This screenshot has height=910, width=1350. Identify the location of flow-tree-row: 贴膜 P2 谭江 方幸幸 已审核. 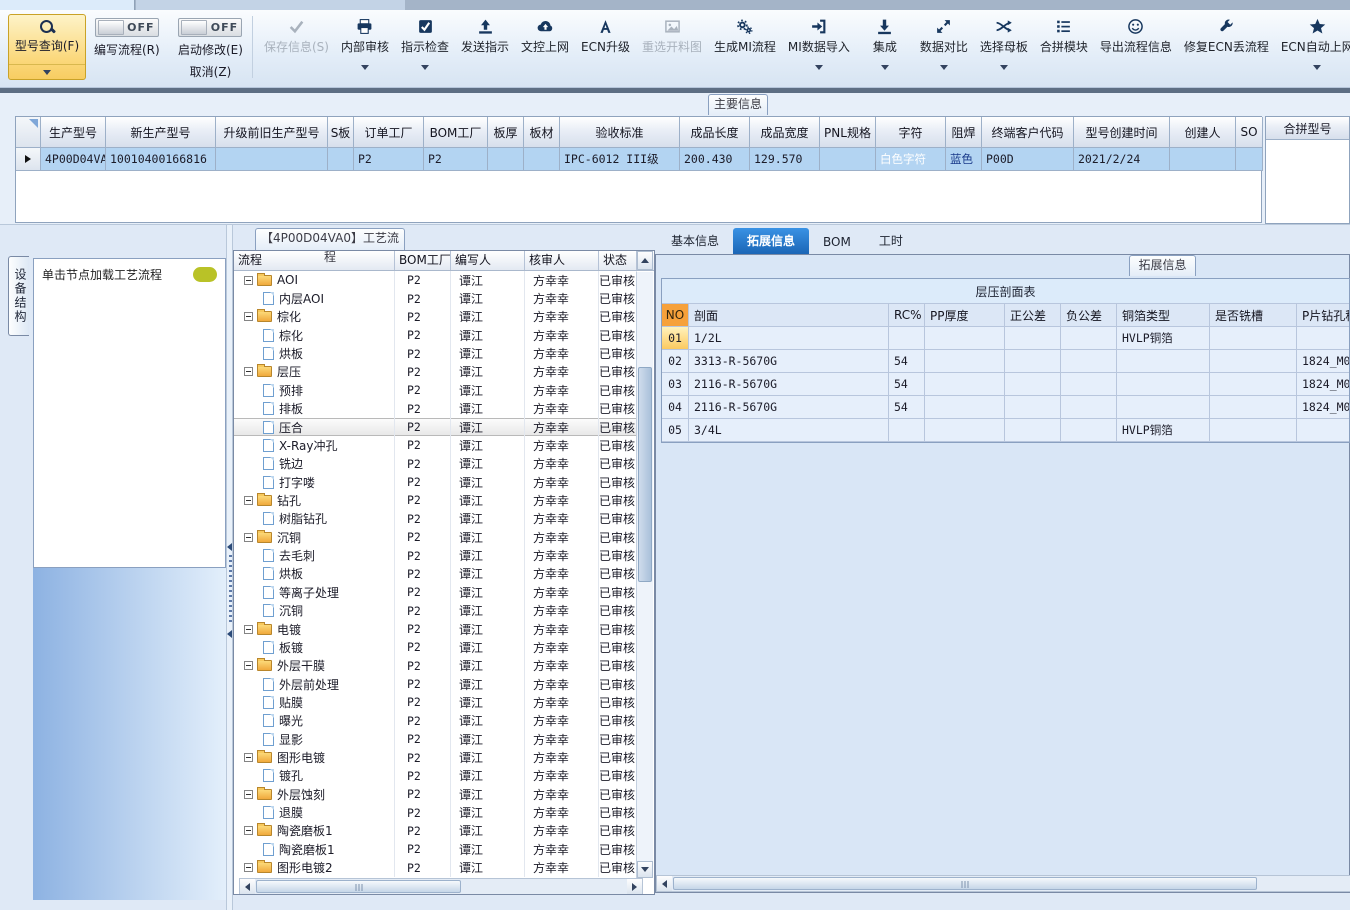
(444, 702).